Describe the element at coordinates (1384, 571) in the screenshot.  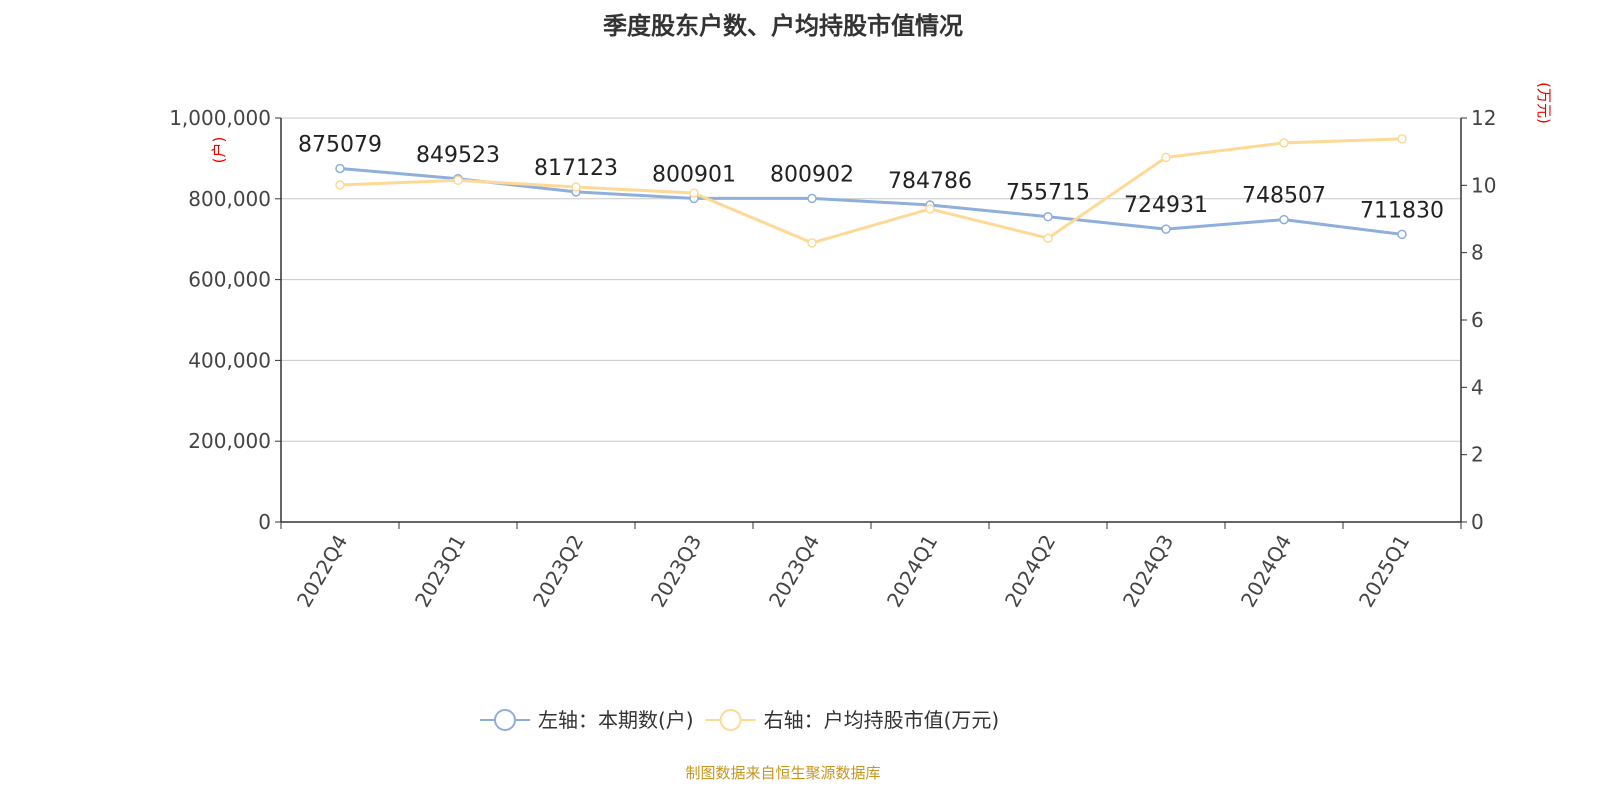
I see `x-axis-tick-label: 2025Q1` at that location.